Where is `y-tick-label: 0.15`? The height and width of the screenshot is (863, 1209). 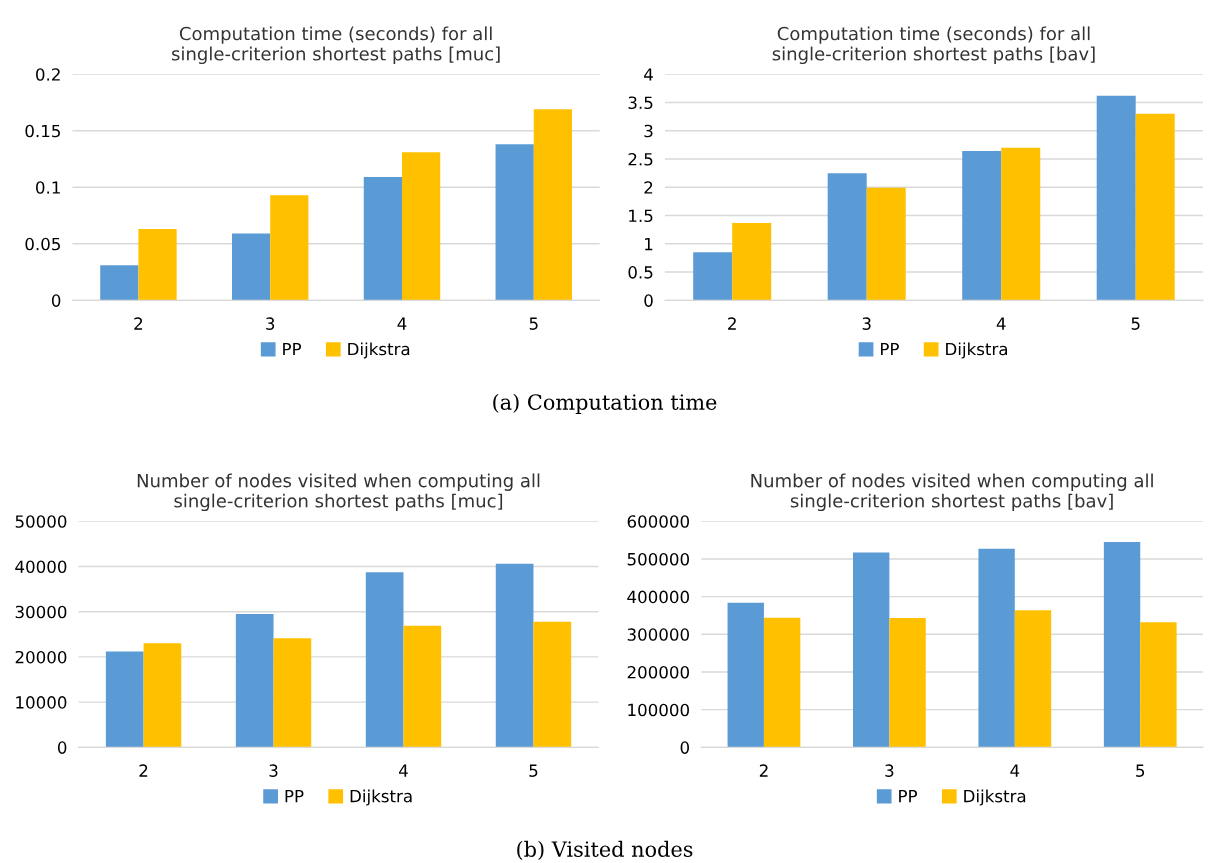
y-tick-label: 0.15 is located at coordinates (42, 131).